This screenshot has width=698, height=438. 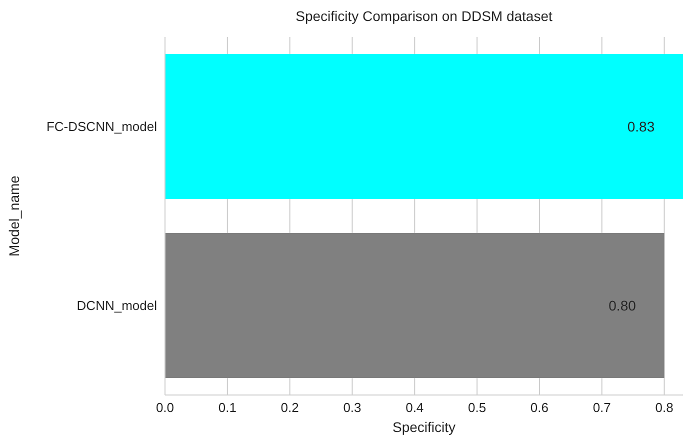 What do you see at coordinates (227, 408) in the screenshot?
I see `x-tick-label: 0.1` at bounding box center [227, 408].